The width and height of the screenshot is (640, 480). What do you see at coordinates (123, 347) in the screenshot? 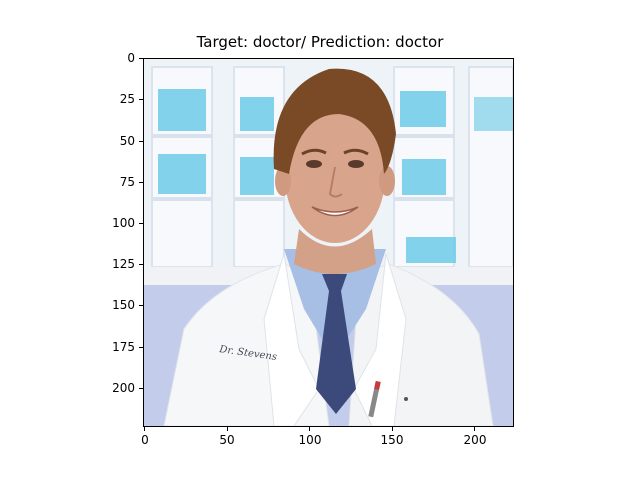
I see `y-tick-label: 175` at bounding box center [123, 347].